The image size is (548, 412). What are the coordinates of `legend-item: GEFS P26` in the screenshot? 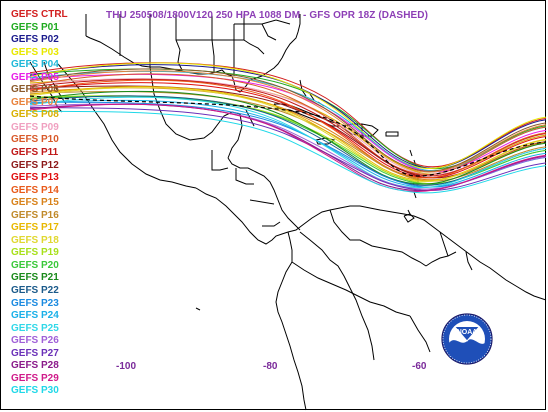 It's located at (35, 341).